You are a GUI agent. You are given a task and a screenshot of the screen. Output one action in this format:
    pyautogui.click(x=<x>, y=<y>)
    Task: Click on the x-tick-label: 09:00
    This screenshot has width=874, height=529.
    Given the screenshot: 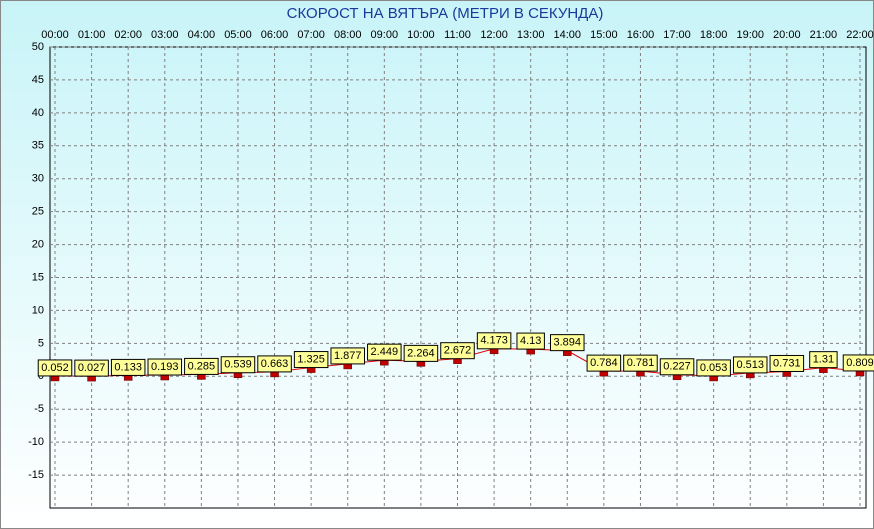 What is the action you would take?
    pyautogui.click(x=385, y=35)
    